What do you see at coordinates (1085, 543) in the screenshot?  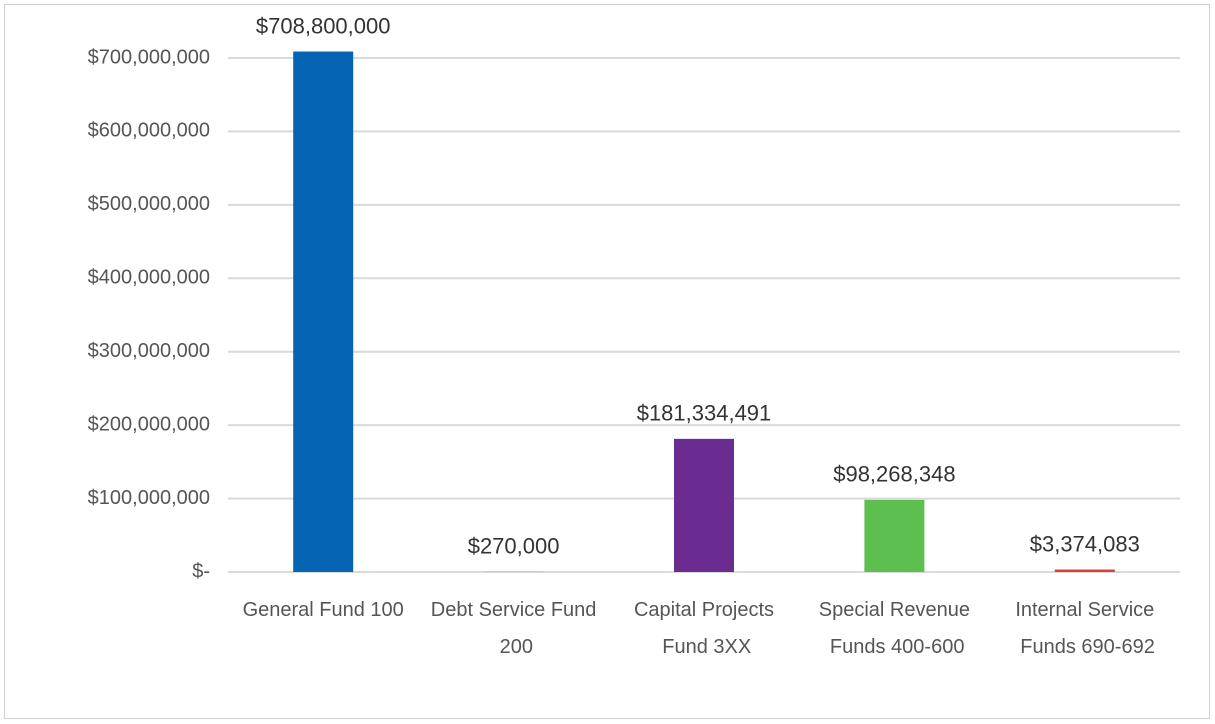 I see `value-label: $3,374,083` at bounding box center [1085, 543].